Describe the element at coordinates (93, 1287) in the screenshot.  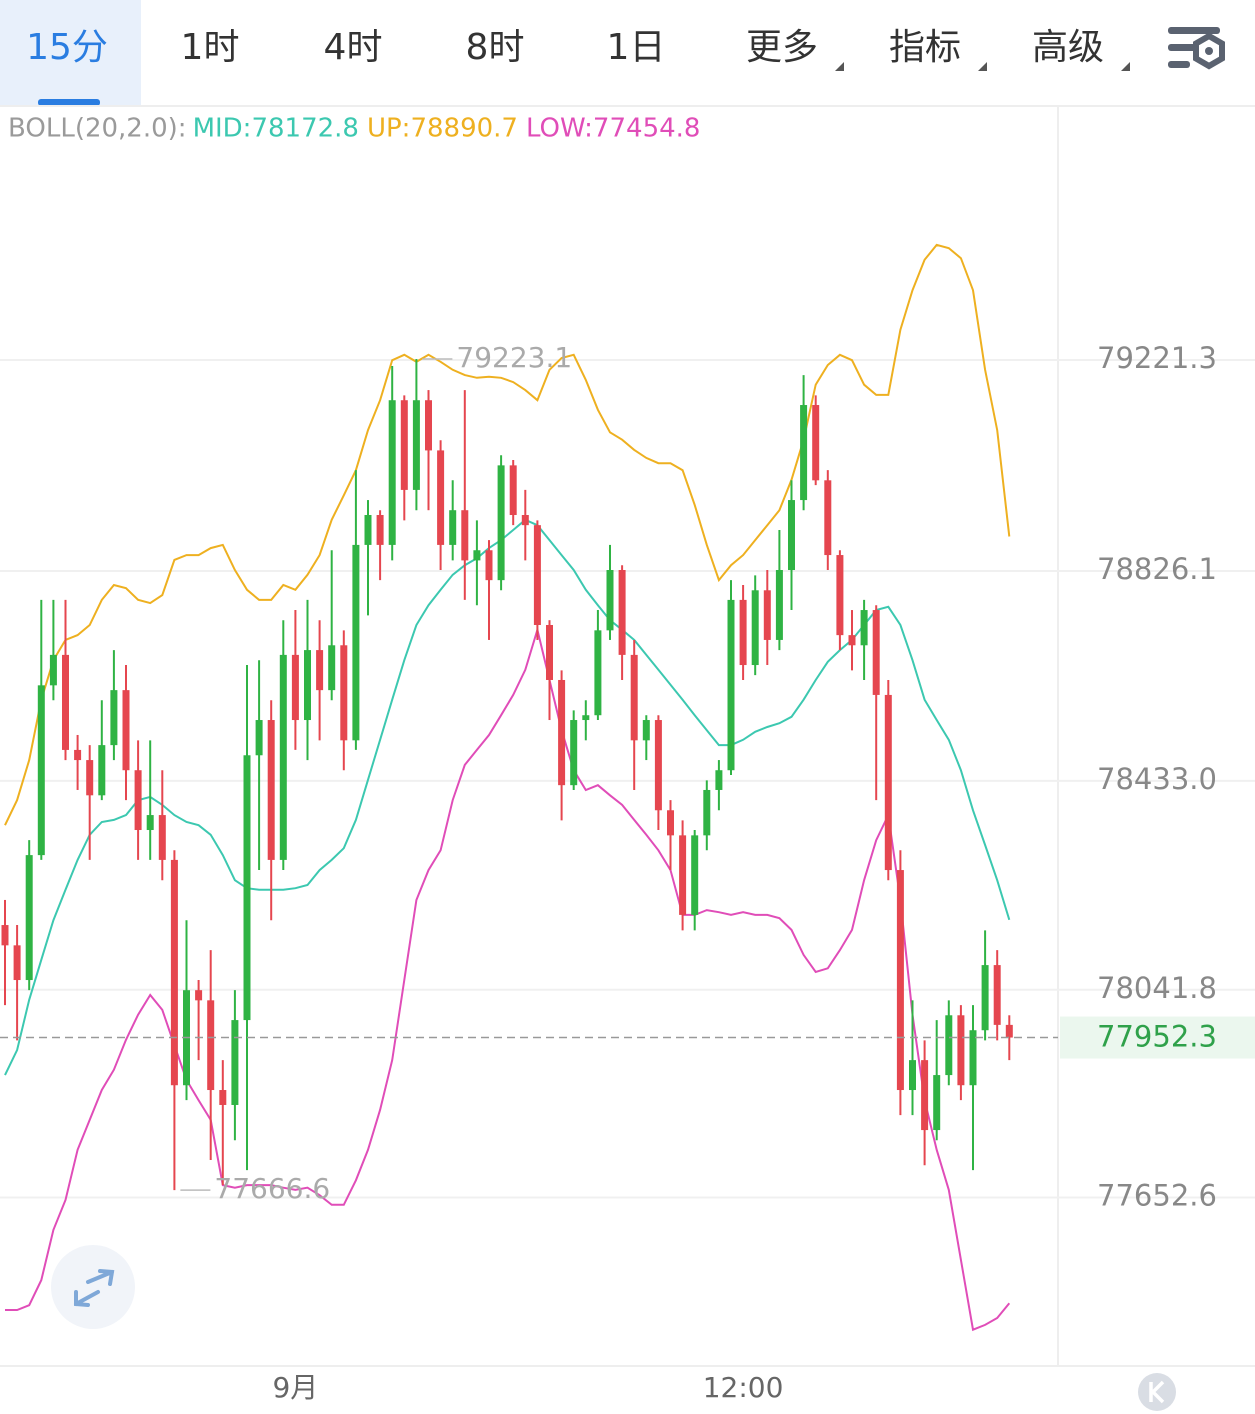
I see `expand-button` at that location.